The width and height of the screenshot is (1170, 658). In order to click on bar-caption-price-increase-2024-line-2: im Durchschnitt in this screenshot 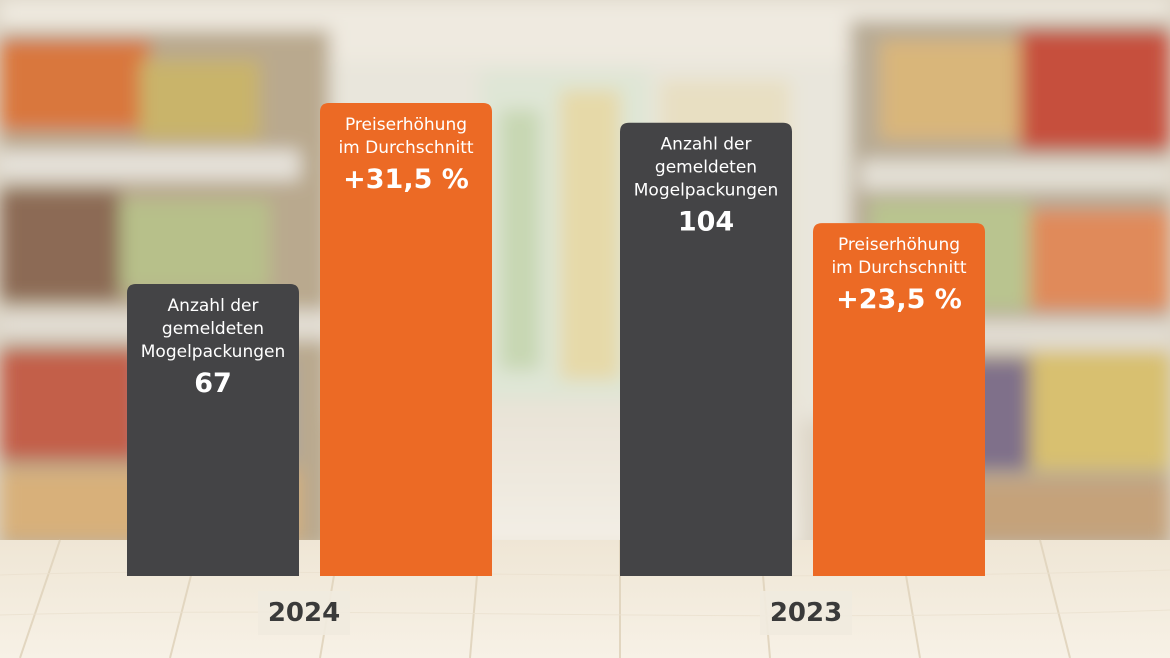, I will do `click(405, 148)`.